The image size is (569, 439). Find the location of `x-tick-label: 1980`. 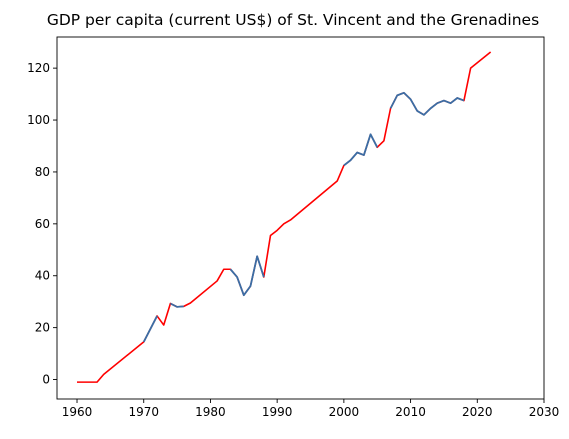

x-tick-label: 1980 is located at coordinates (210, 412).